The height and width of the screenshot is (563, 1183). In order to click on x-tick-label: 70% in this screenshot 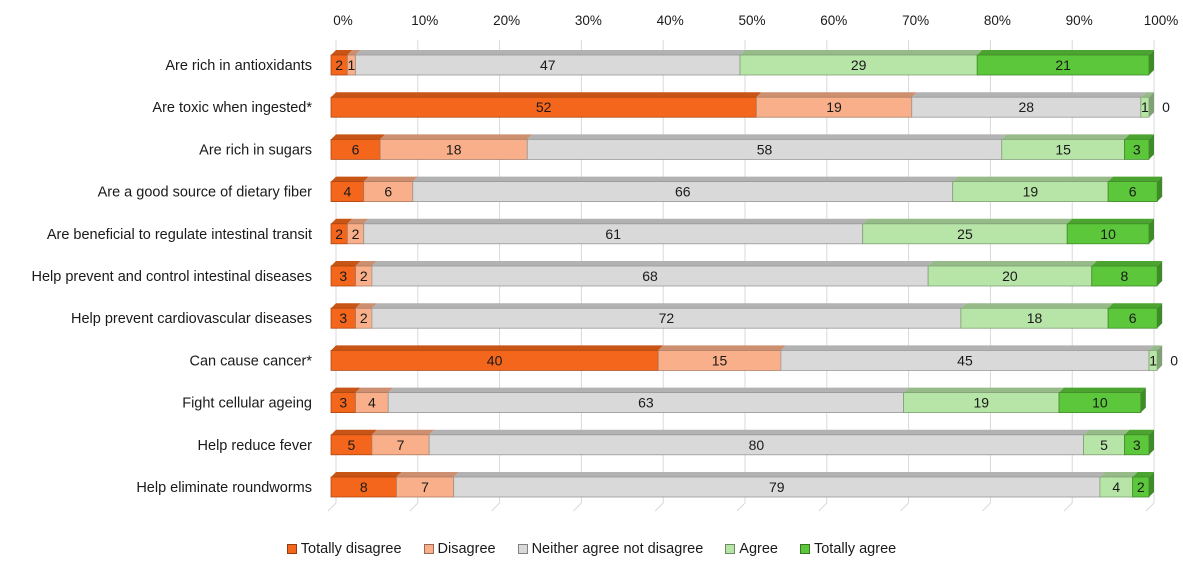, I will do `click(915, 20)`.